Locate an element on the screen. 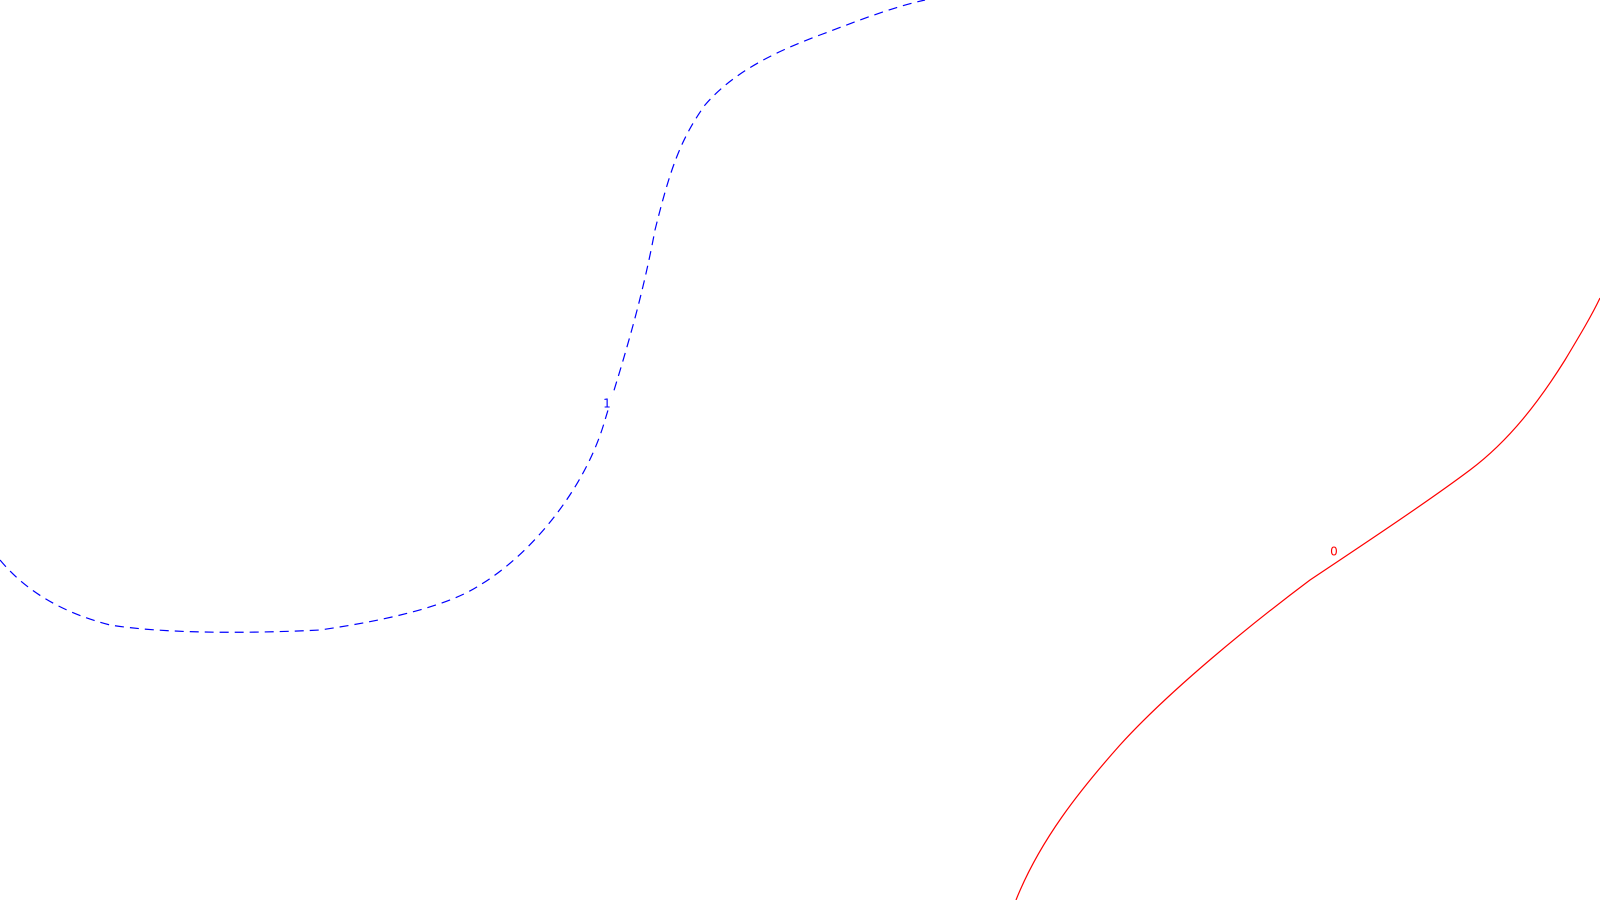 This screenshot has height=900, width=1600. contour-label-0: 0 is located at coordinates (1334, 552).